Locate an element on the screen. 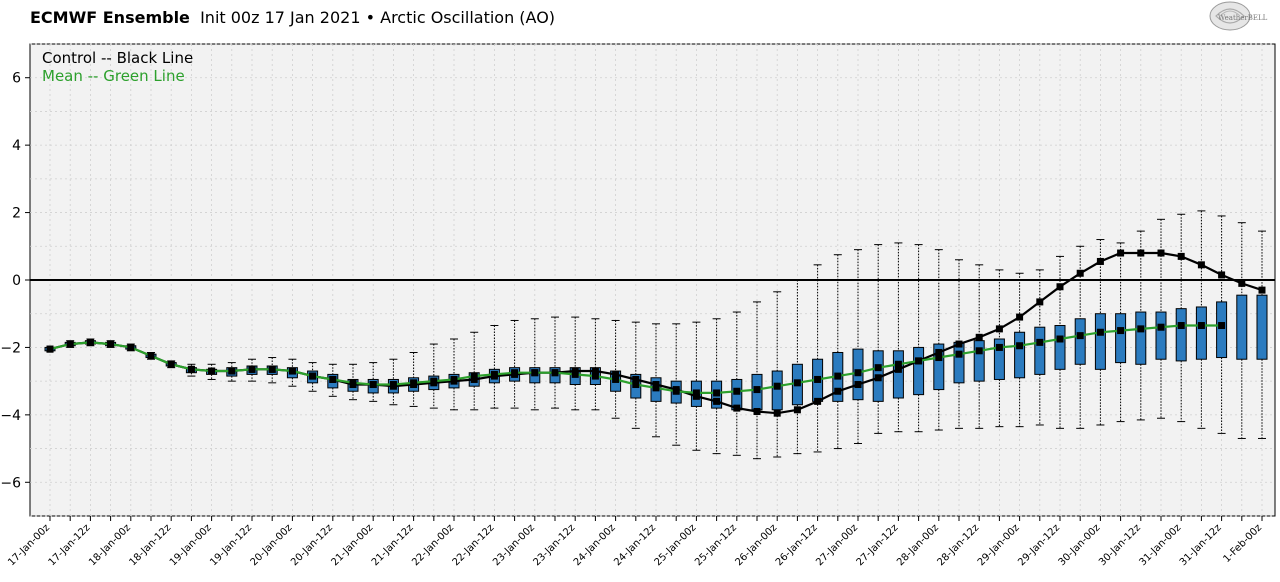 The image size is (1280, 582). x-tick-label: 26-Jan-12z is located at coordinates (797, 545).